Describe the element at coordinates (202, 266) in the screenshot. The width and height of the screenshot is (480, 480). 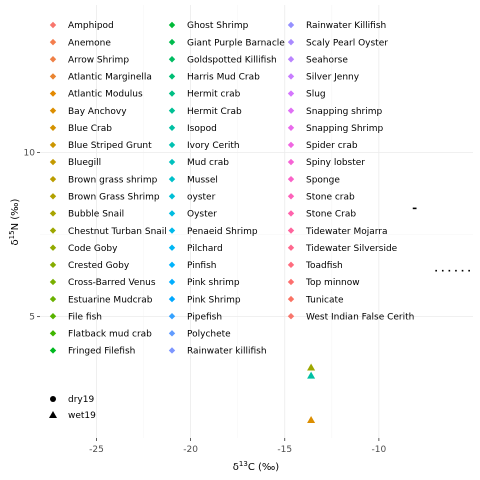
I see `legend-label: Pinfish` at that location.